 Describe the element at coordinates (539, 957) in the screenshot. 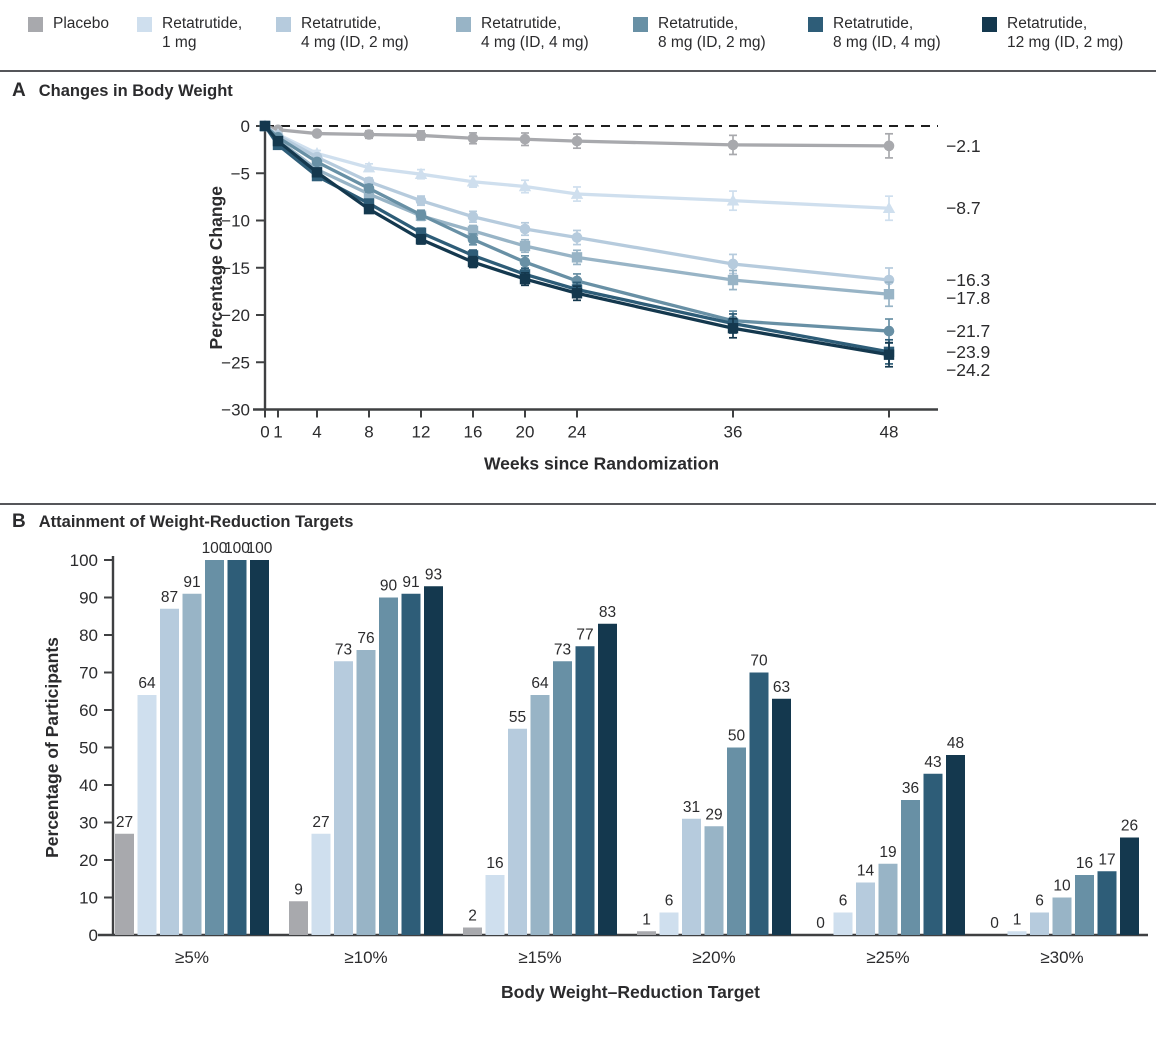

I see `category-label: ≥15%` at that location.